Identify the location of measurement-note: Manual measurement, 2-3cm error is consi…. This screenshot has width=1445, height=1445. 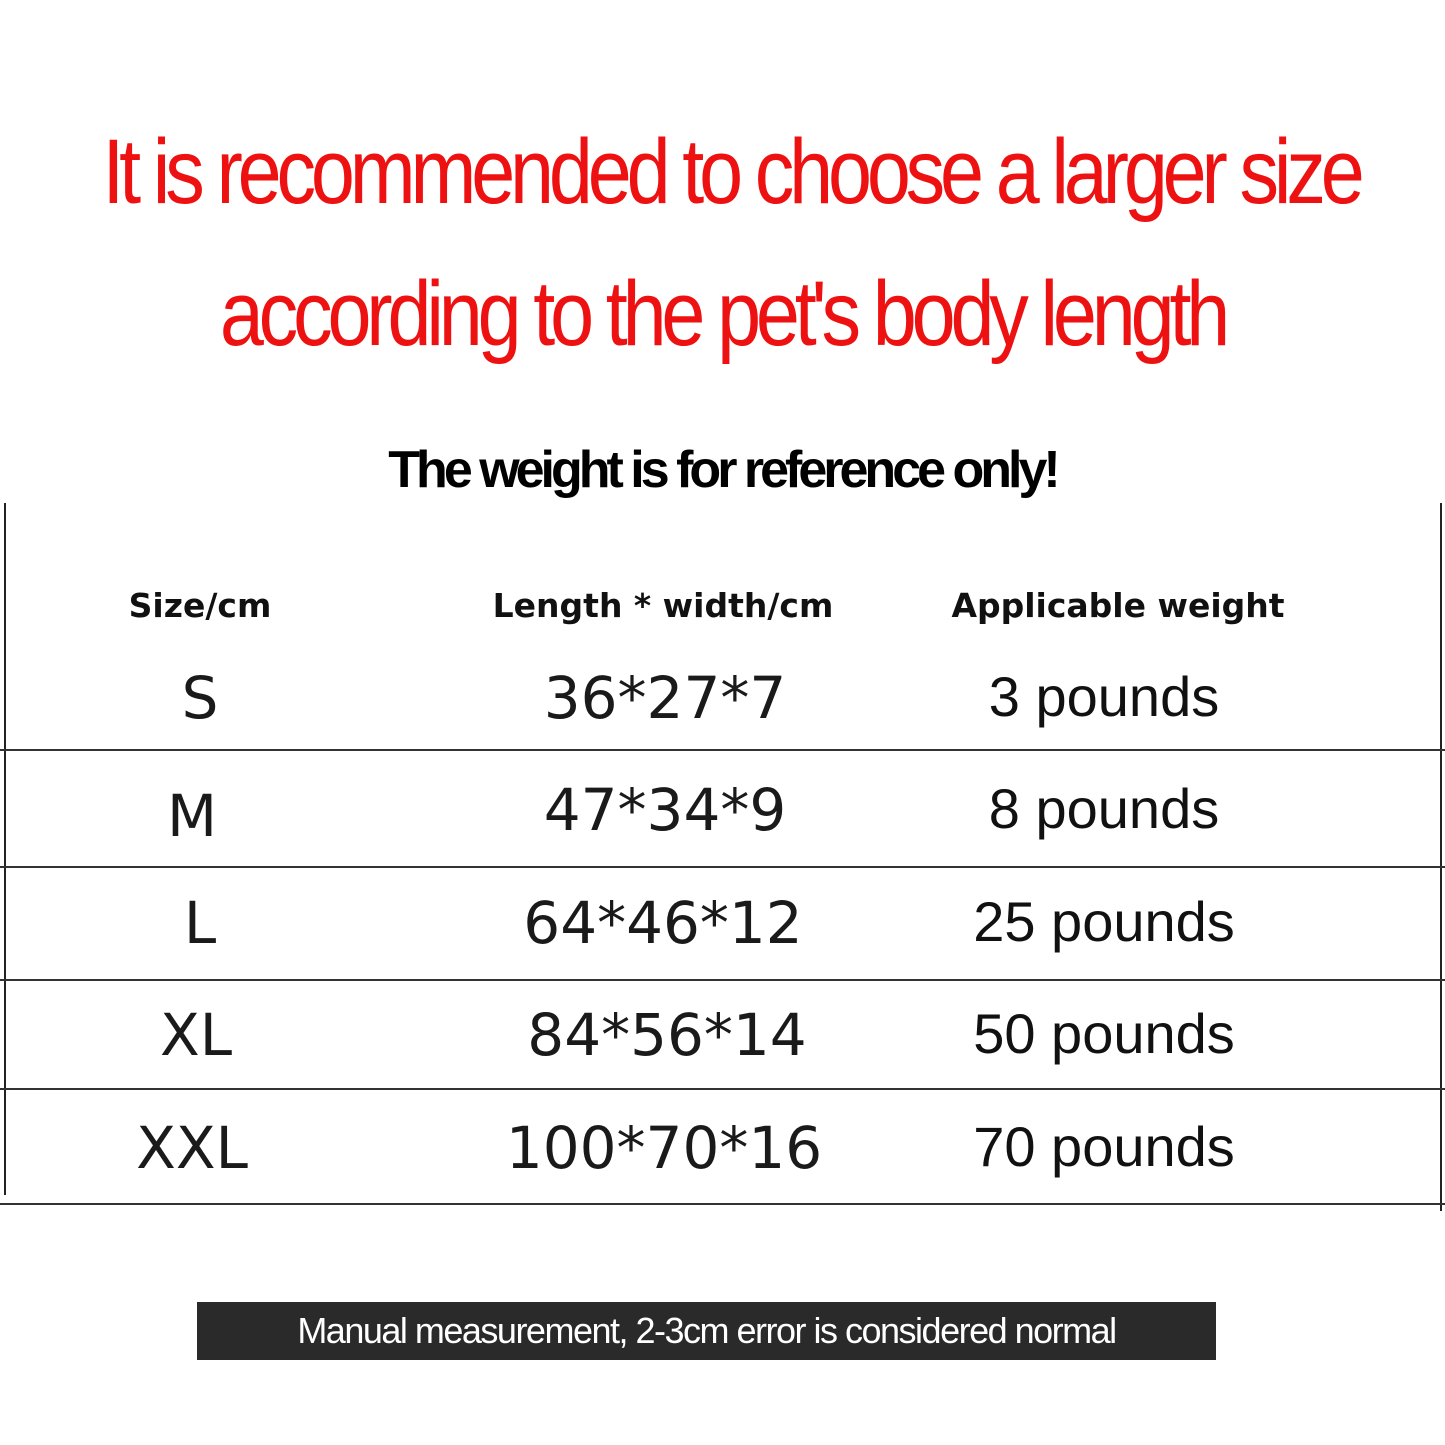
(707, 1330).